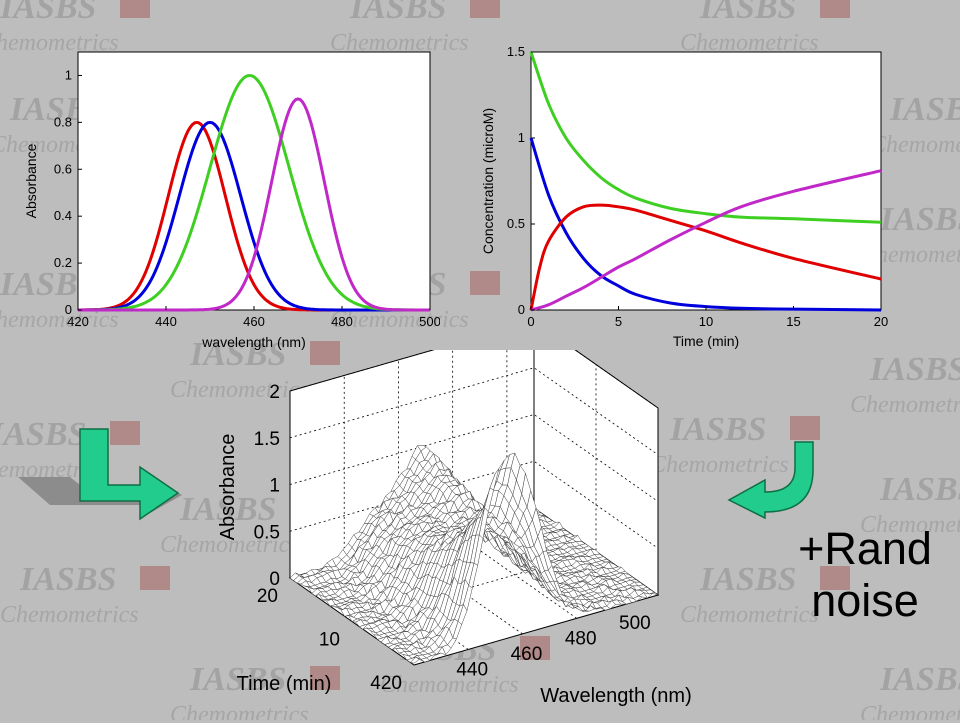 Image resolution: width=960 pixels, height=723 pixels. What do you see at coordinates (31, 180) in the screenshot?
I see `spectra-y-axis-label: Absorbance` at bounding box center [31, 180].